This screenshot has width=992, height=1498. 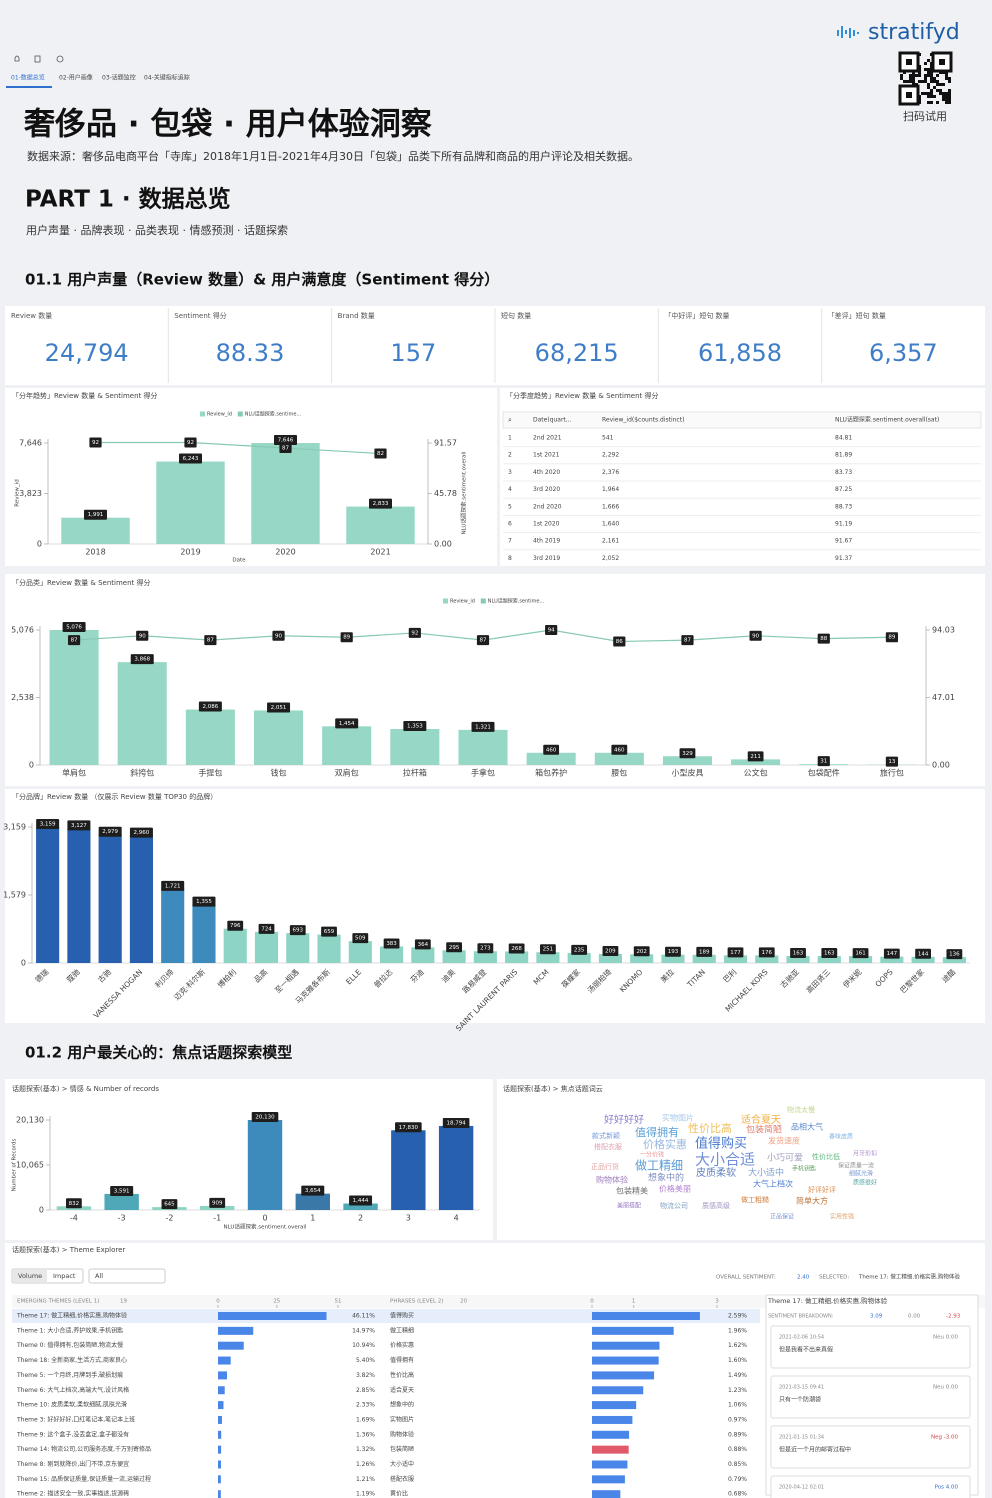 What do you see at coordinates (605, 1166) in the screenshot?
I see `cloud-word: 正品行货` at bounding box center [605, 1166].